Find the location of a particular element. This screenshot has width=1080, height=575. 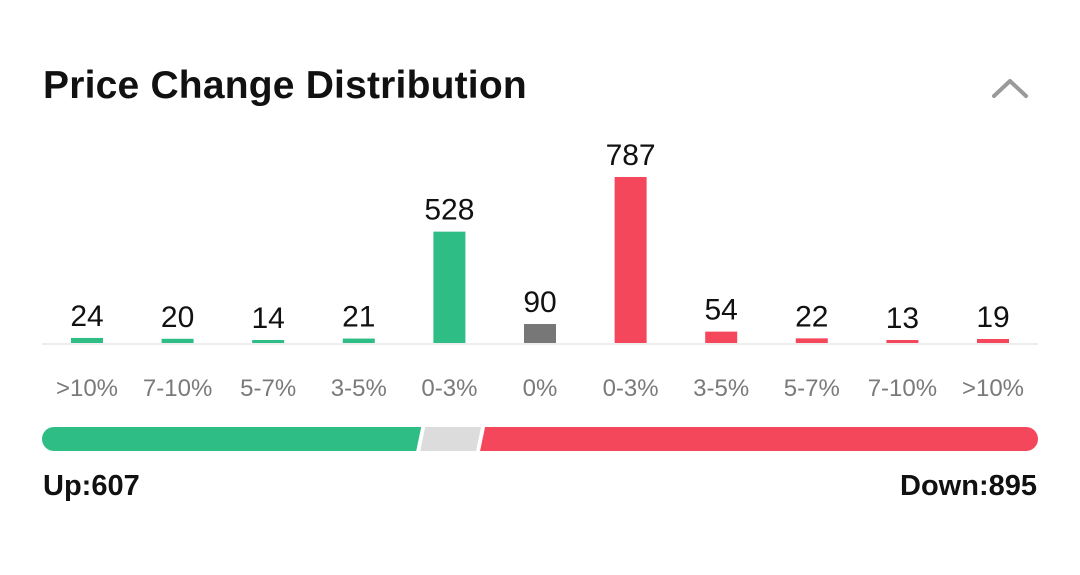

bar-value-label: 90 is located at coordinates (539, 302).